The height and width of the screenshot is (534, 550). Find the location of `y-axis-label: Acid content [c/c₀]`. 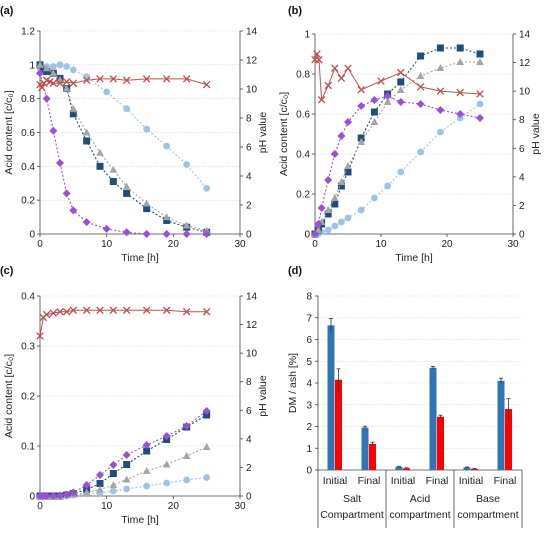

y-axis-label: Acid content [c/c₀] is located at coordinates (9, 396).